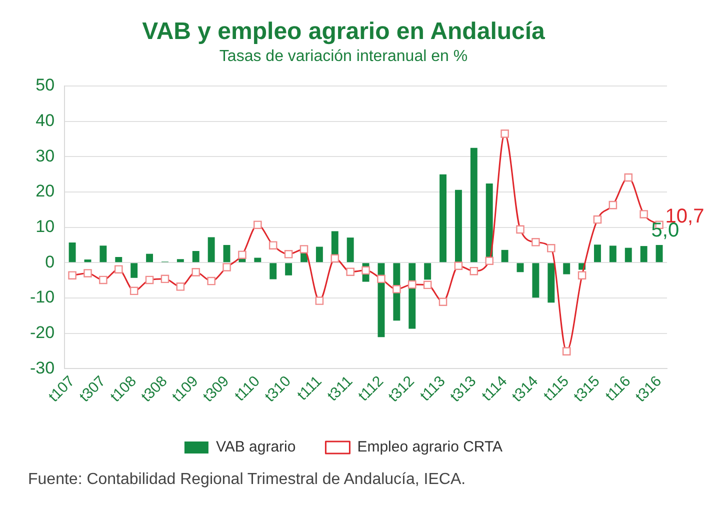 This screenshot has height=520, width=707. I want to click on x-tick-label: t109, so click(185, 389).